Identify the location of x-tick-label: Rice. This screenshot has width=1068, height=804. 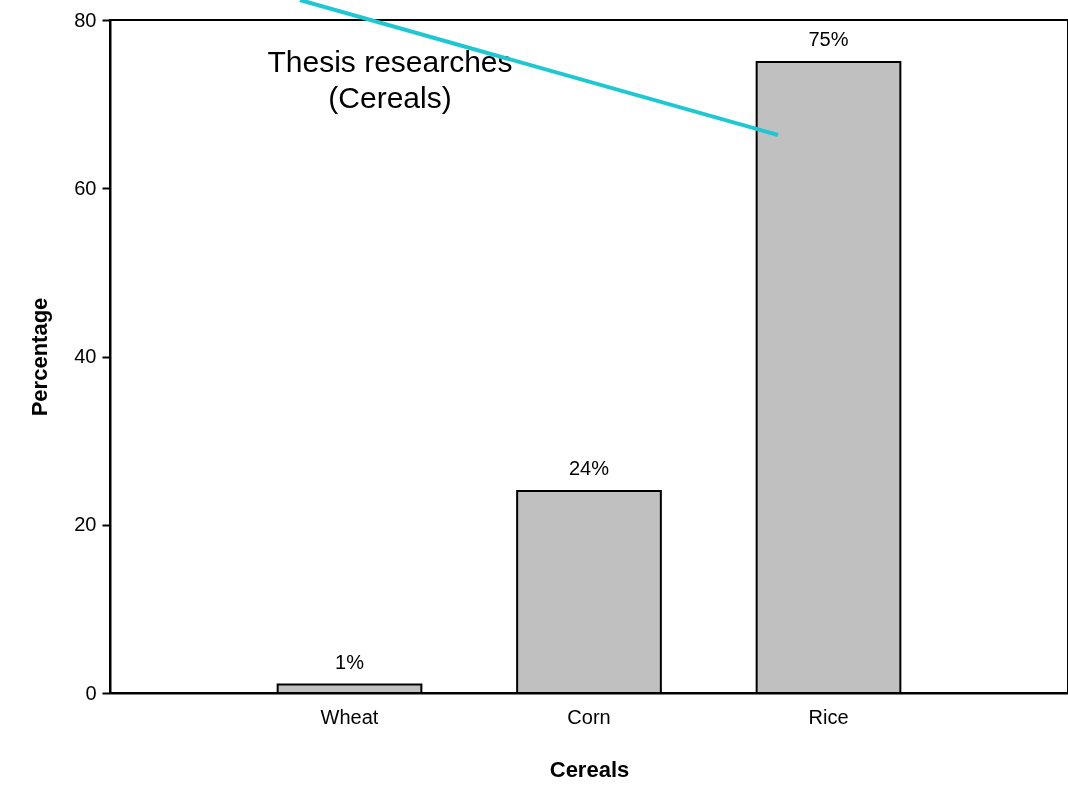
(828, 716).